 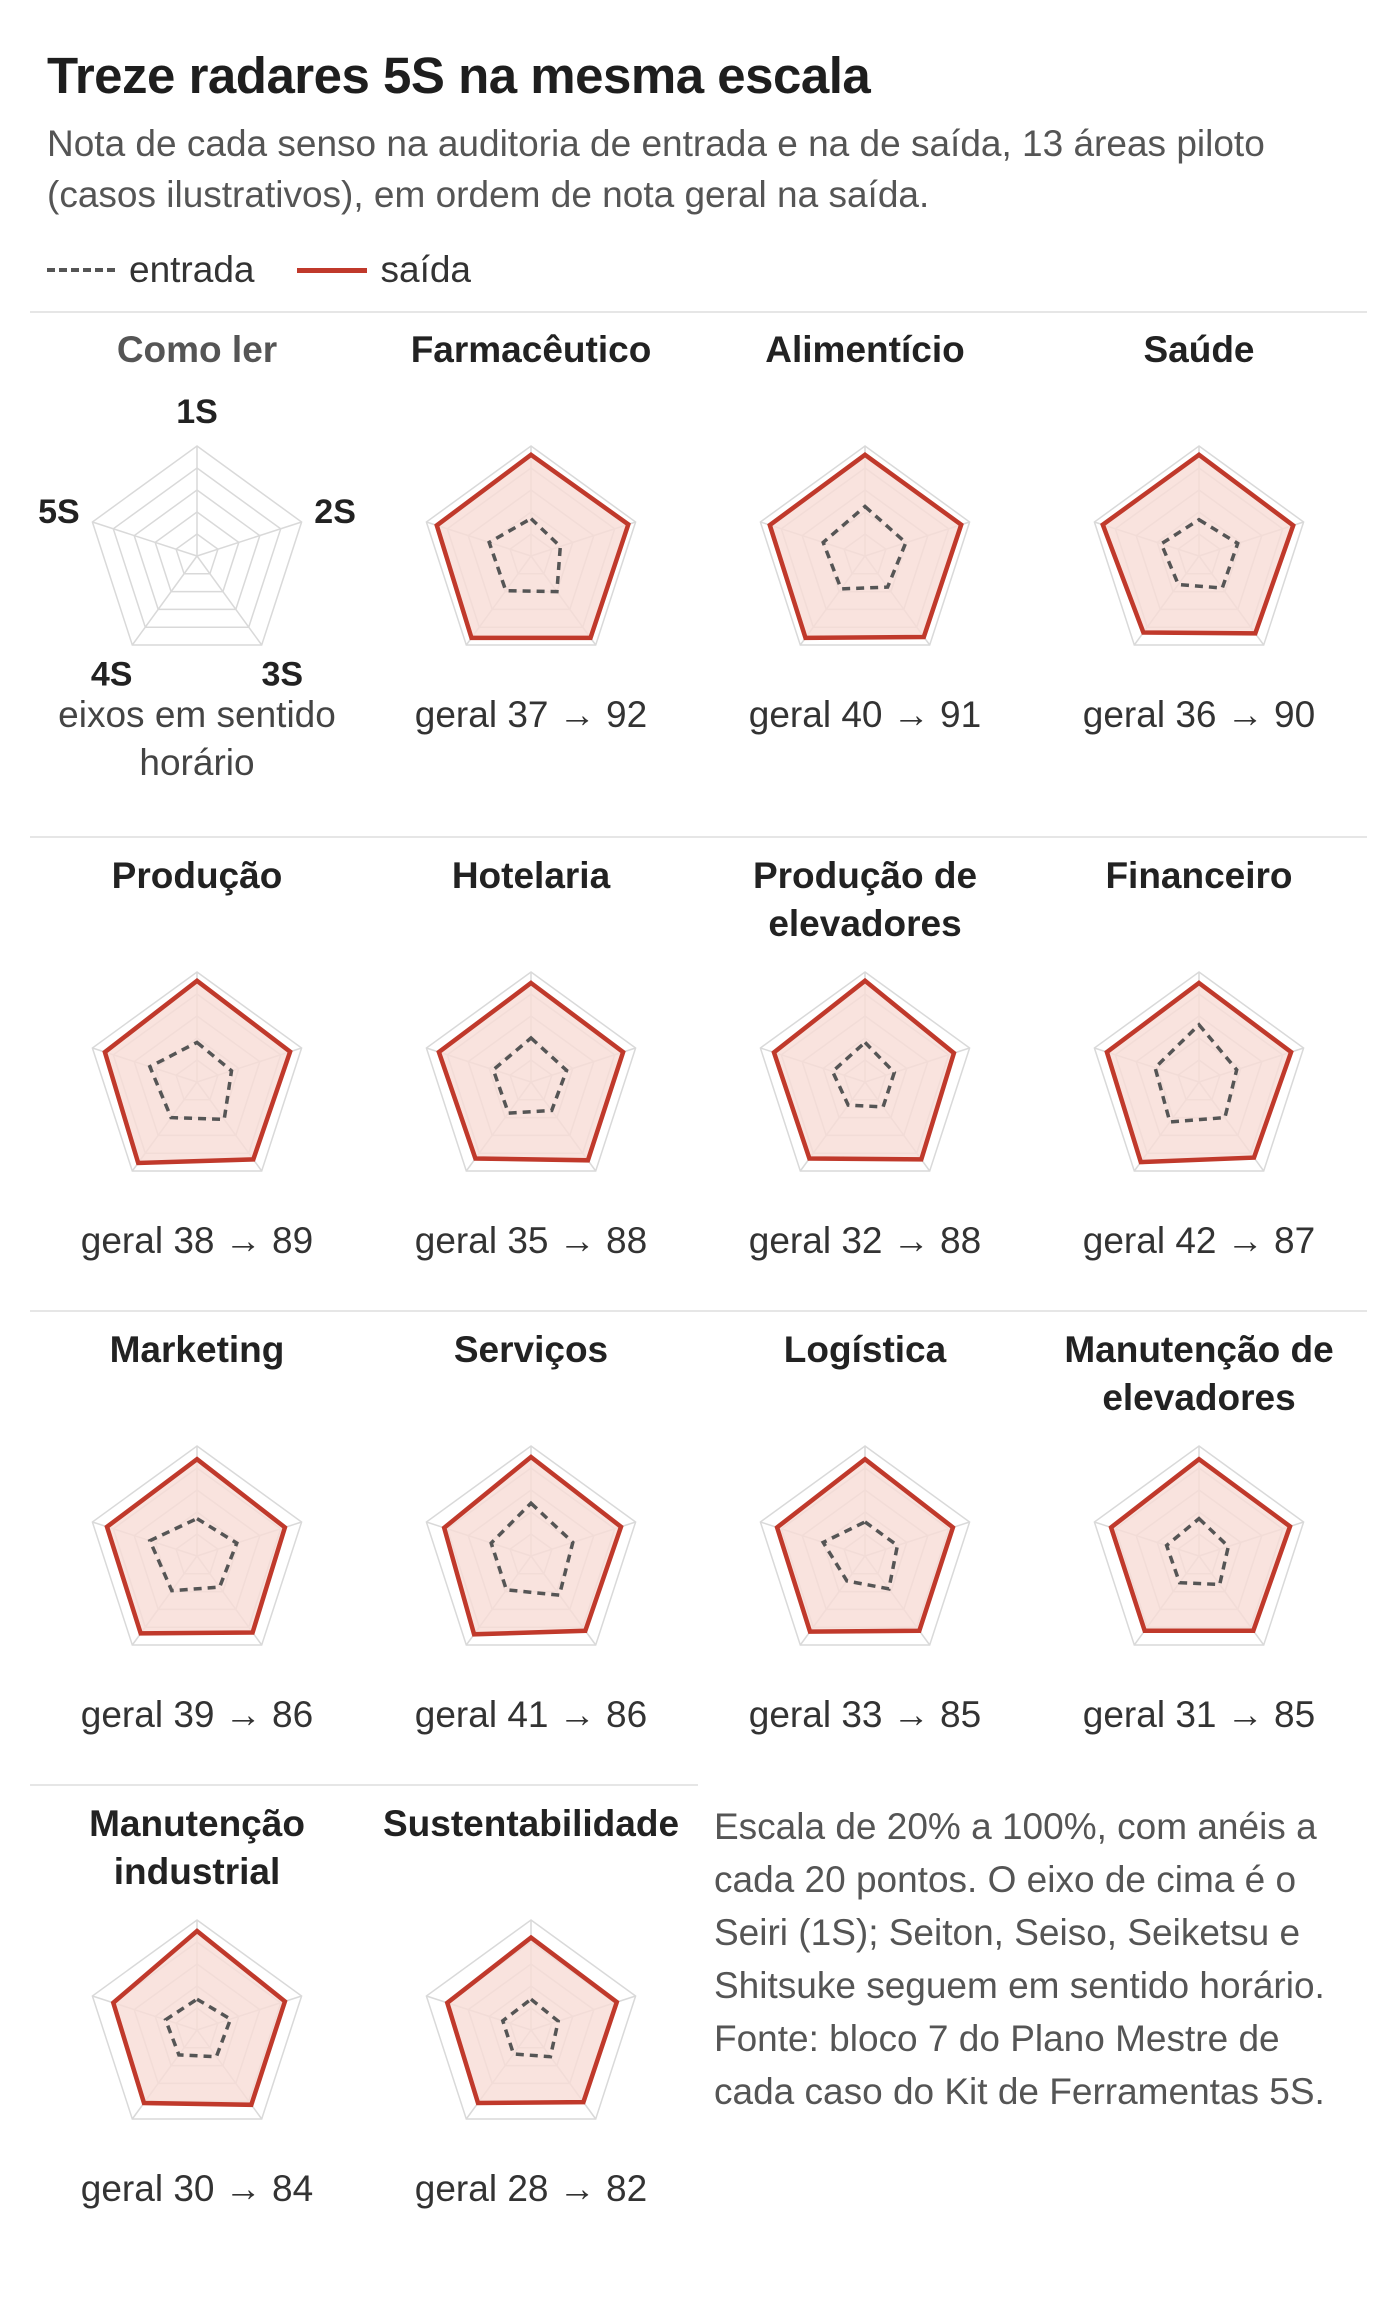 What do you see at coordinates (865, 1240) in the screenshot?
I see `panel-caption: geral 32 → 88` at bounding box center [865, 1240].